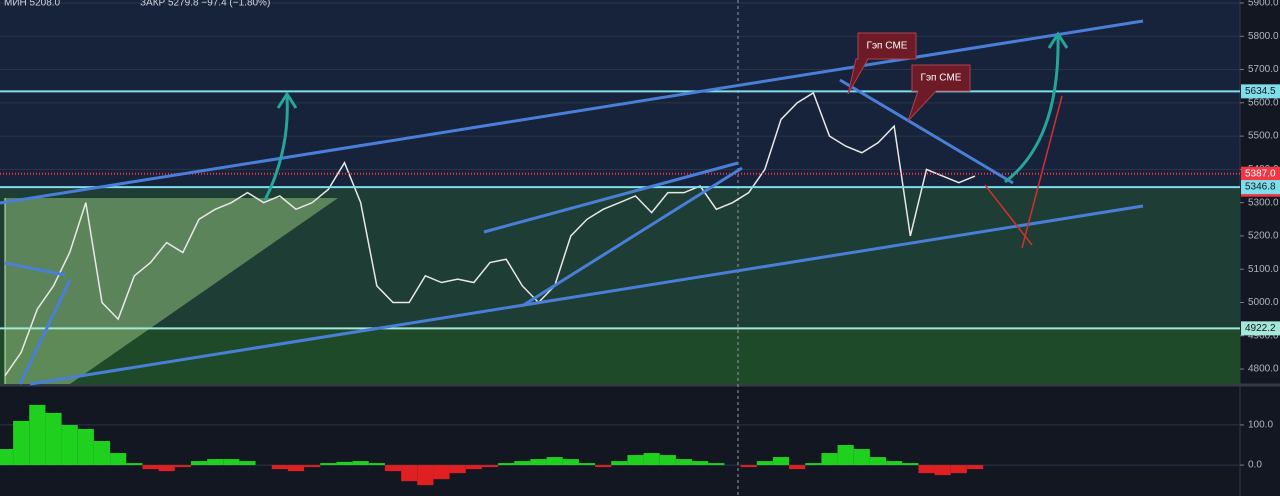 Image resolution: width=1280 pixels, height=496 pixels. What do you see at coordinates (32, 4) in the screenshot?
I see `header-low: МИН 5208.0` at bounding box center [32, 4].